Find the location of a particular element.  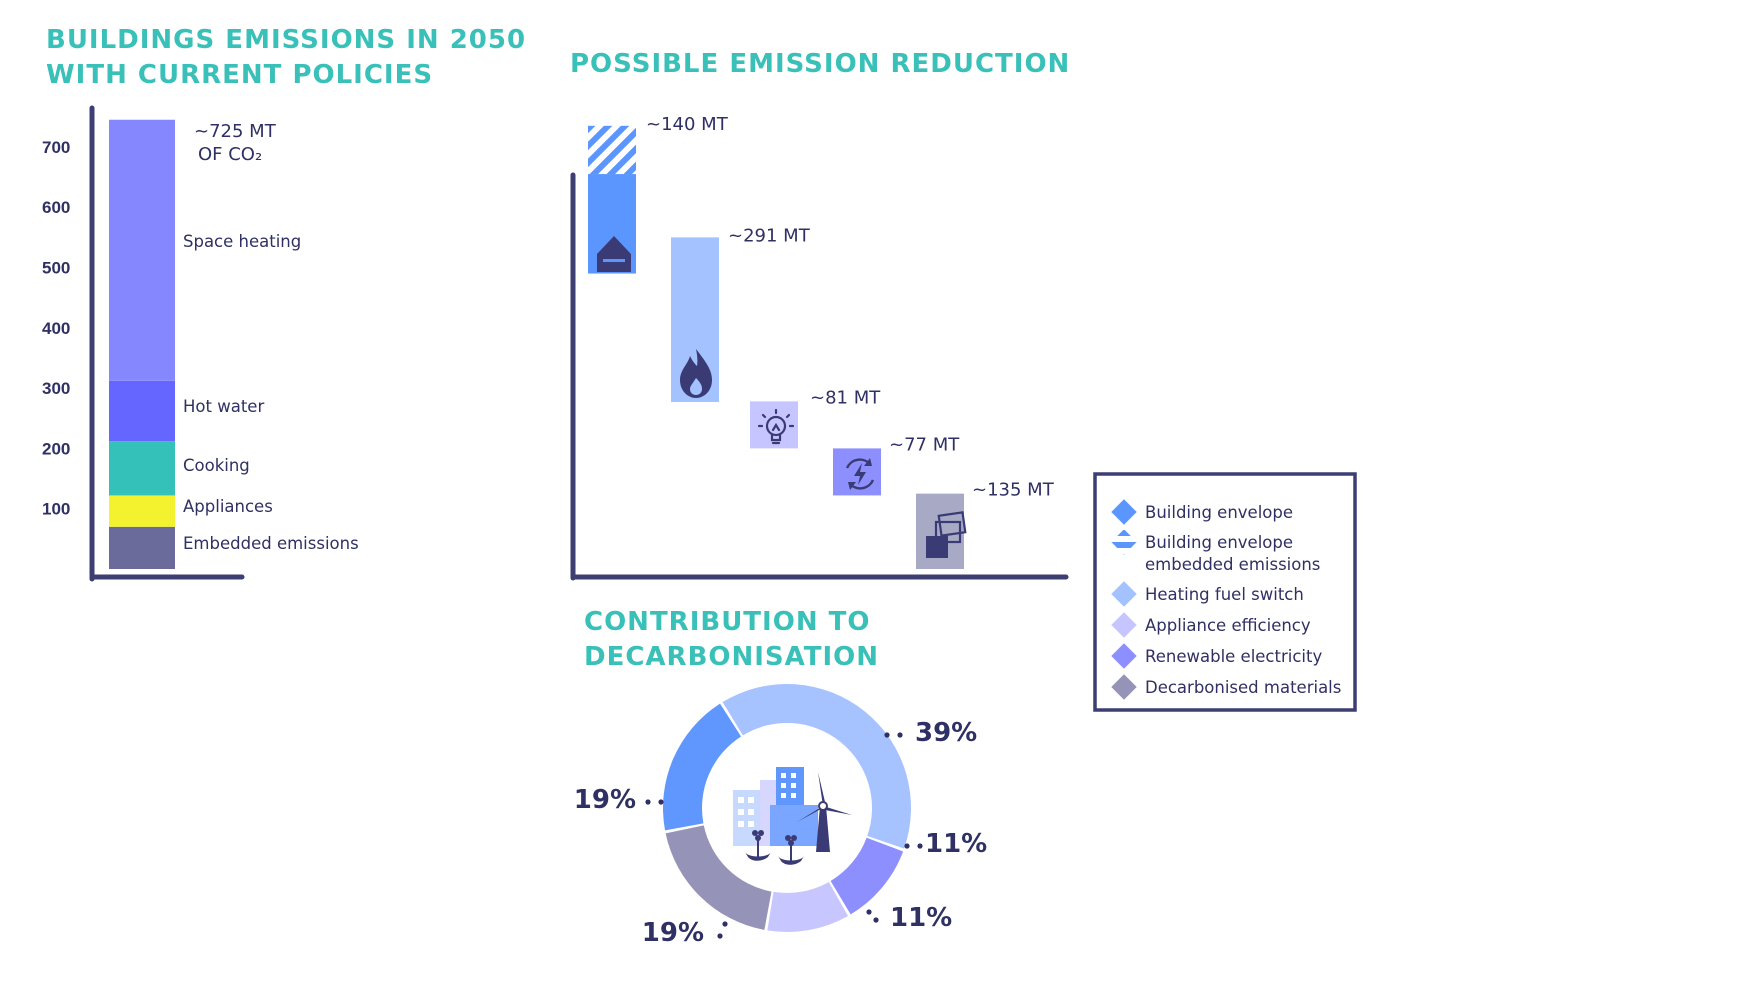

donut-title-line2: DECARBONISATION is located at coordinates (731, 657).